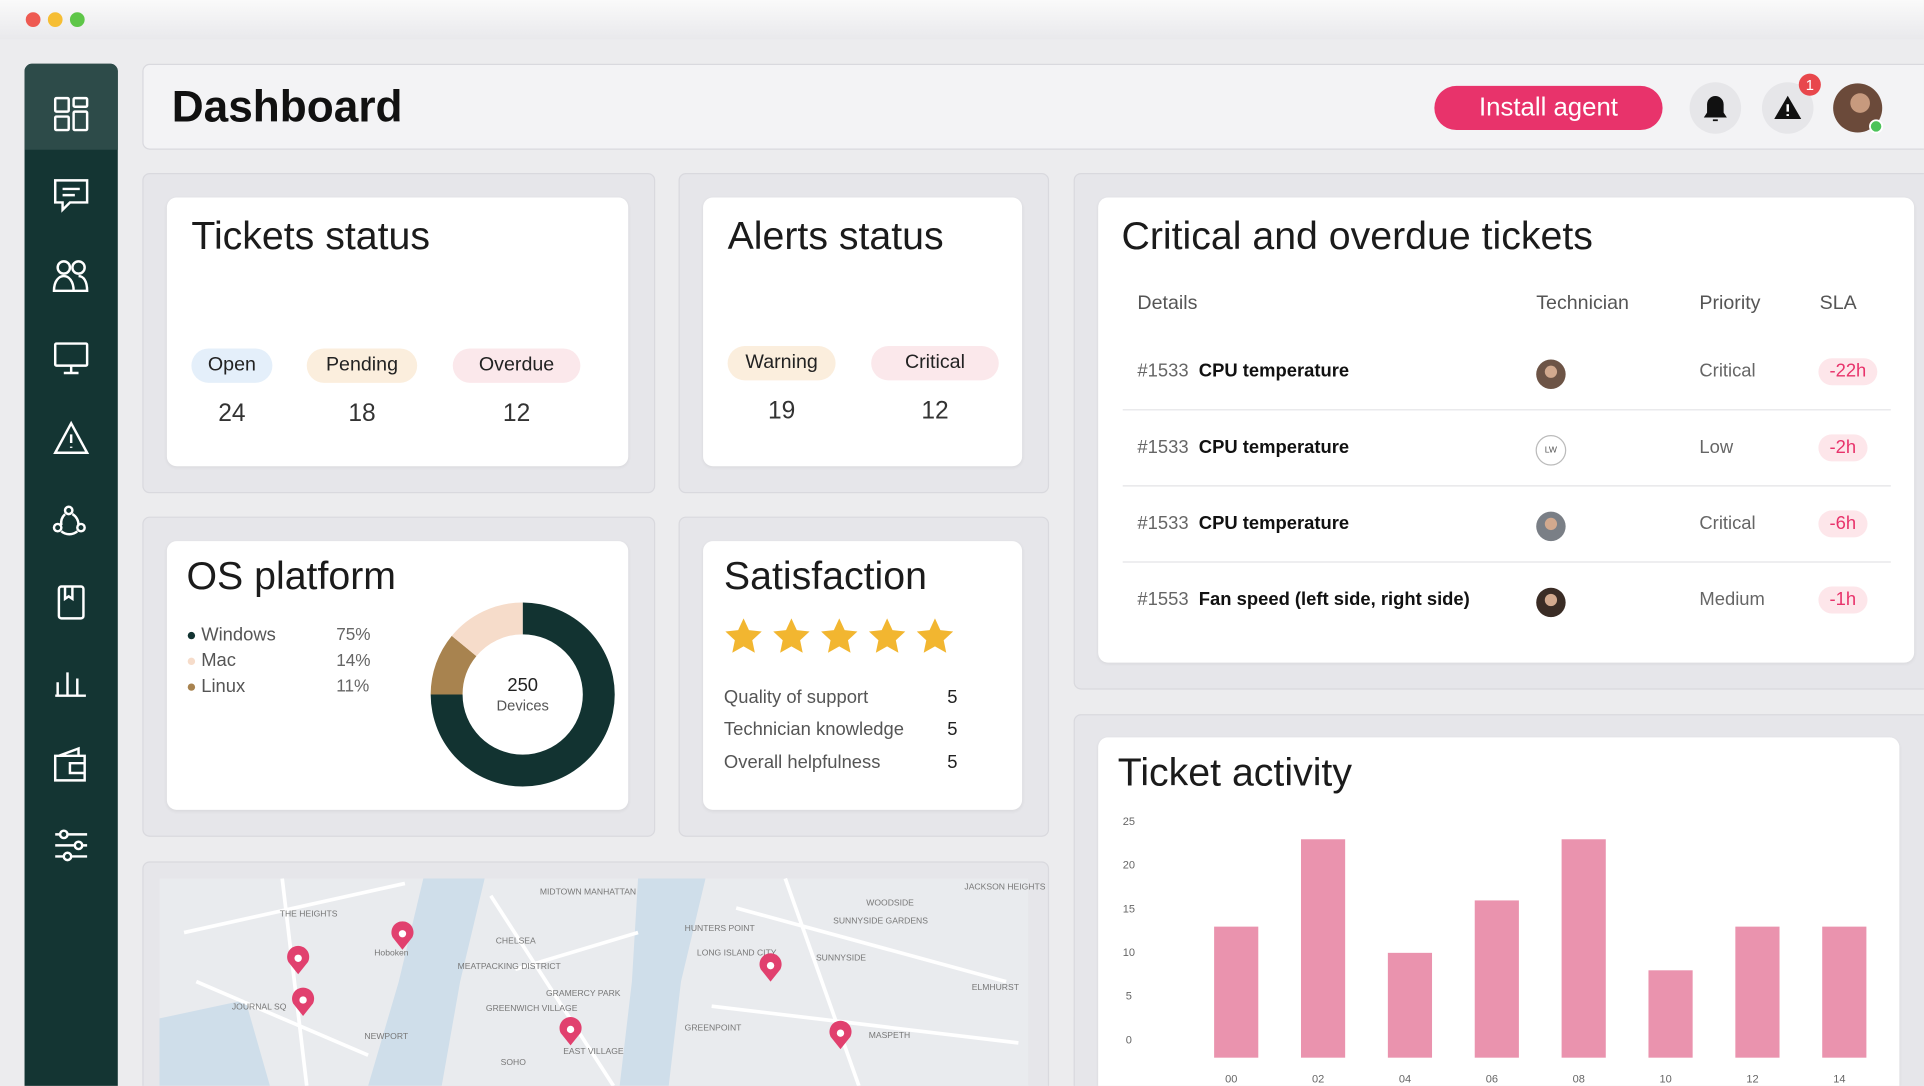  What do you see at coordinates (1810, 86) in the screenshot?
I see `alert-badge-count: 1` at bounding box center [1810, 86].